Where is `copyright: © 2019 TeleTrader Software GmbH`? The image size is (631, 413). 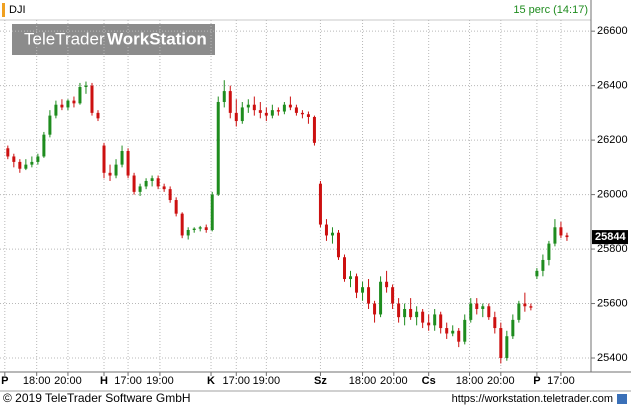 copyright: © 2019 TeleTrader Software GmbH is located at coordinates (97, 398).